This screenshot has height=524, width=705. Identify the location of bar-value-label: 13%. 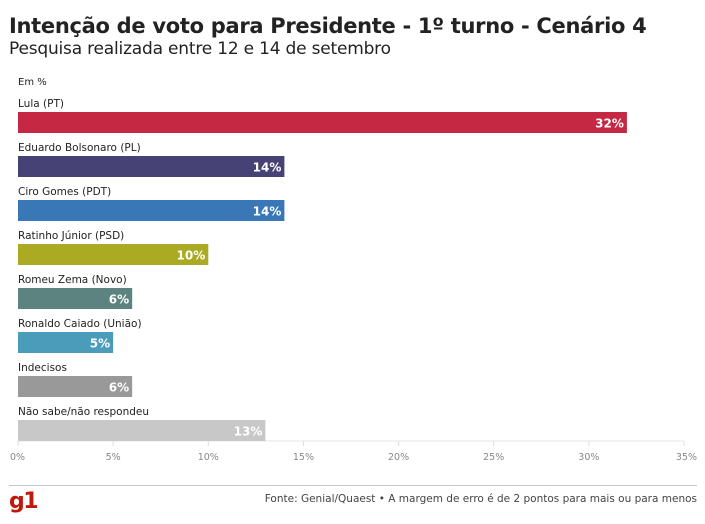
(248, 432).